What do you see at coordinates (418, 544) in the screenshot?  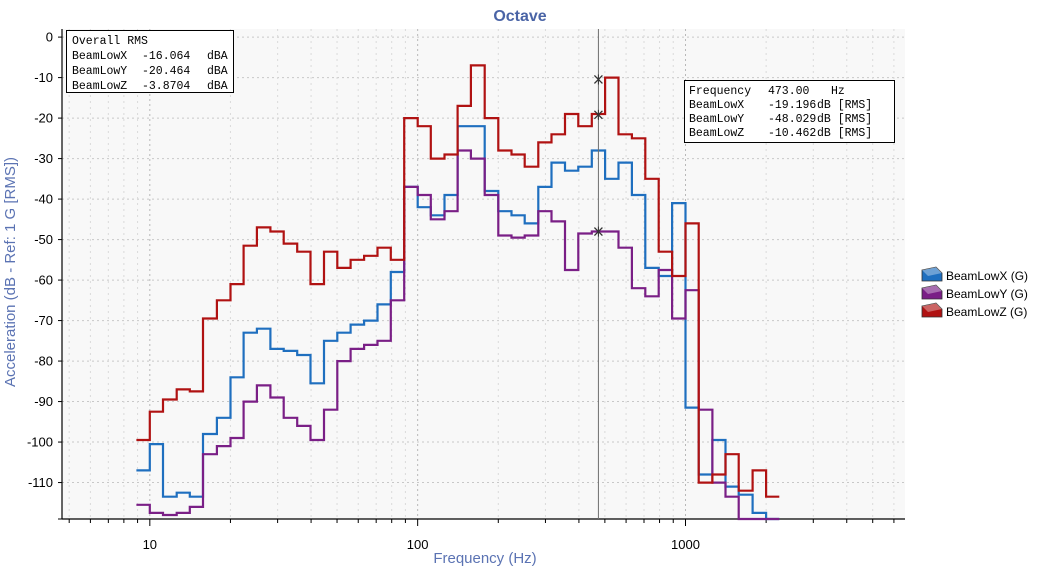 I see `x-tick-label: 100` at bounding box center [418, 544].